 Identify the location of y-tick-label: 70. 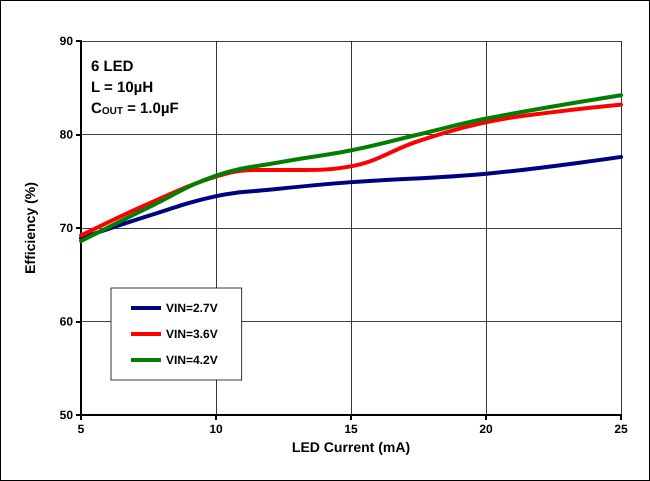
(67, 228).